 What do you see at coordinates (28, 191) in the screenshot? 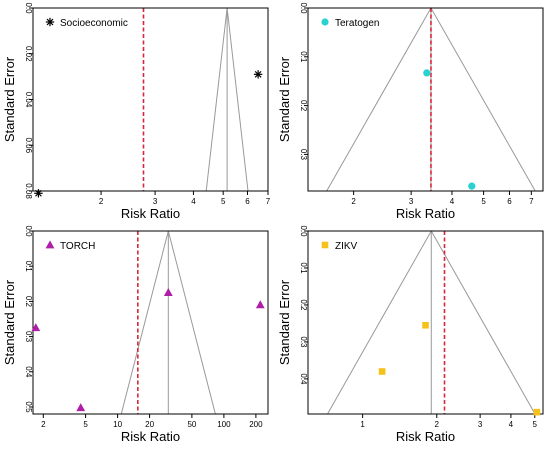
I see `y-tick-label: 0.08` at bounding box center [28, 191].